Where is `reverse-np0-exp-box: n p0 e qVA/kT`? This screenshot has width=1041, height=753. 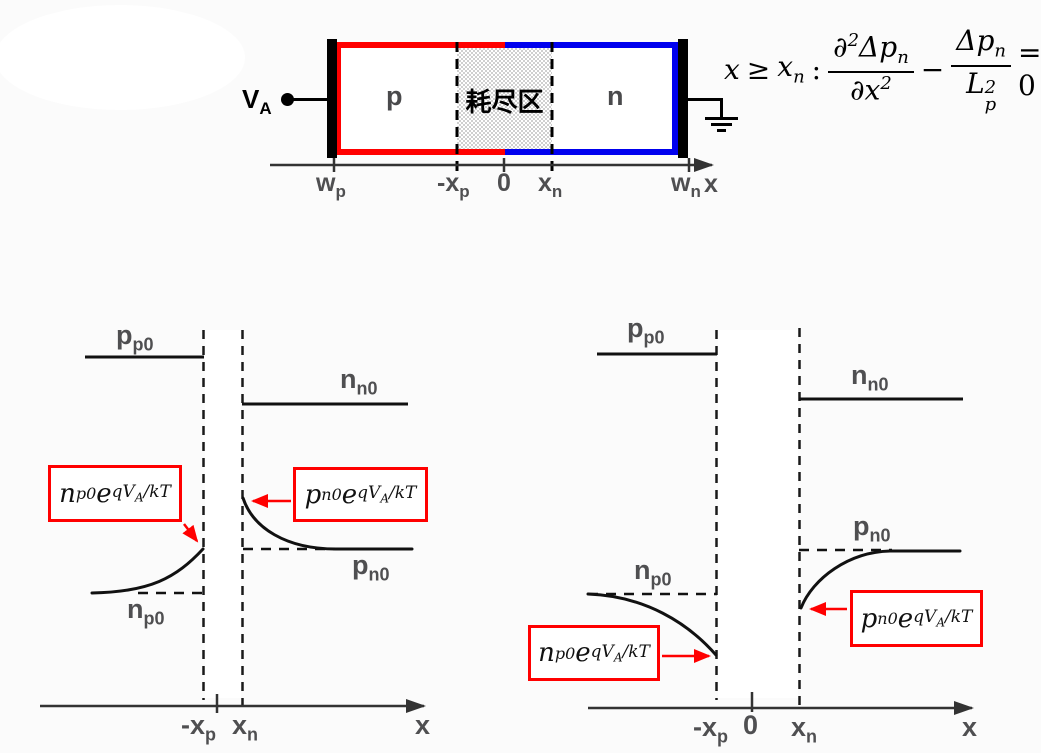
reverse-np0-exp-box: n p0 e qVA/kT is located at coordinates (594, 653).